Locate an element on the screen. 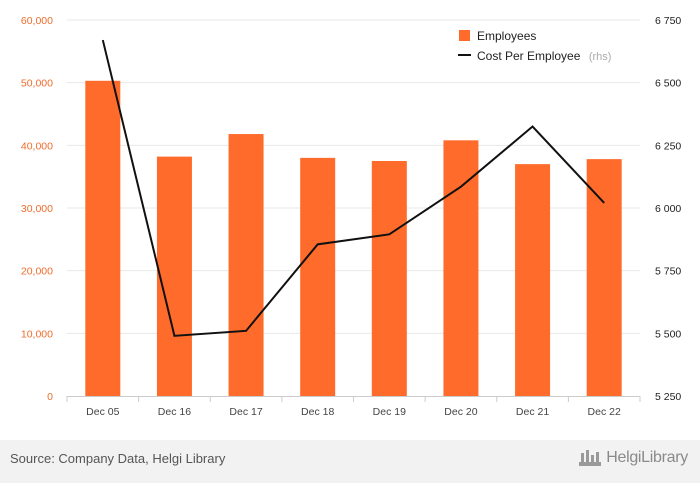 The width and height of the screenshot is (700, 483). x-tick-label: Dec 19 is located at coordinates (389, 412).